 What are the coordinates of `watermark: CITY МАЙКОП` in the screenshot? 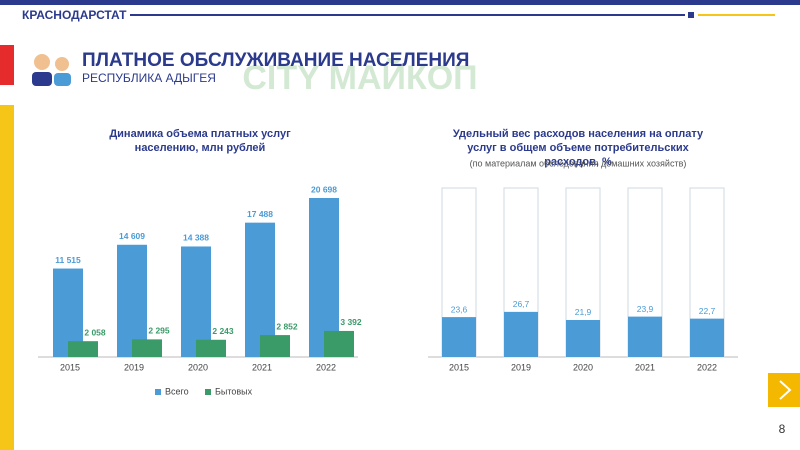 It's located at (359, 77).